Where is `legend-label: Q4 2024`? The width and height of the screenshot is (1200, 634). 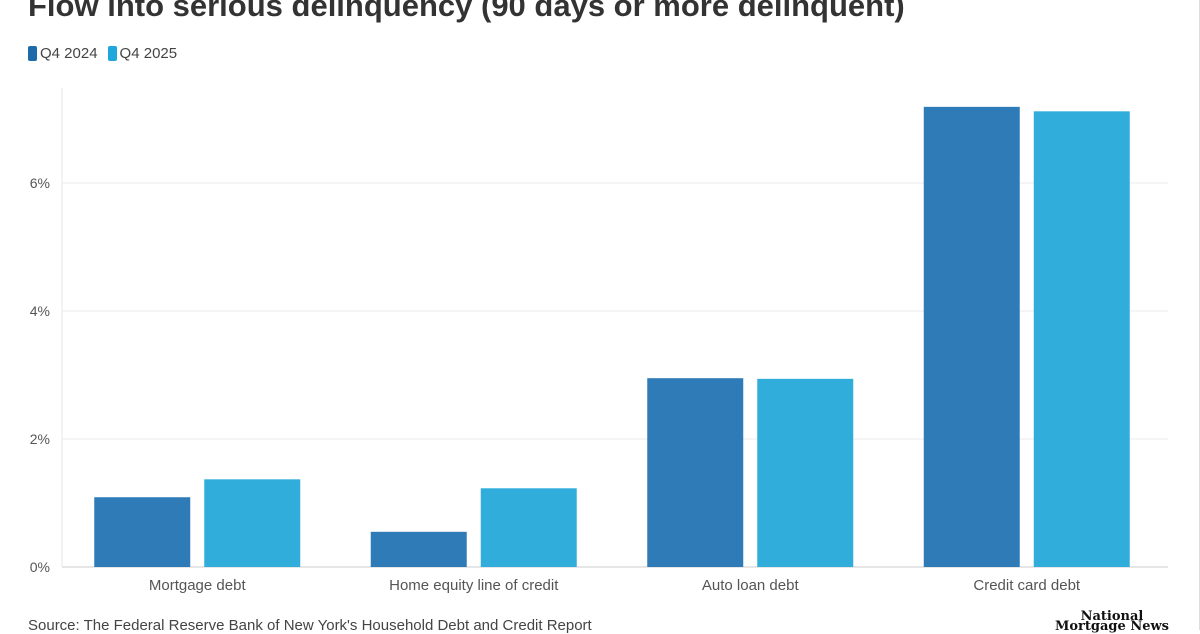
legend-label: Q4 2024 is located at coordinates (69, 53).